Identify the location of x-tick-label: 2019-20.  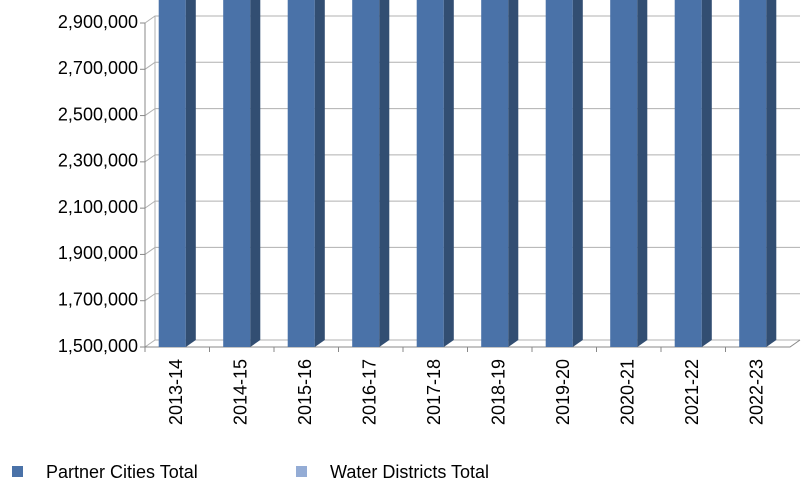
(563, 392).